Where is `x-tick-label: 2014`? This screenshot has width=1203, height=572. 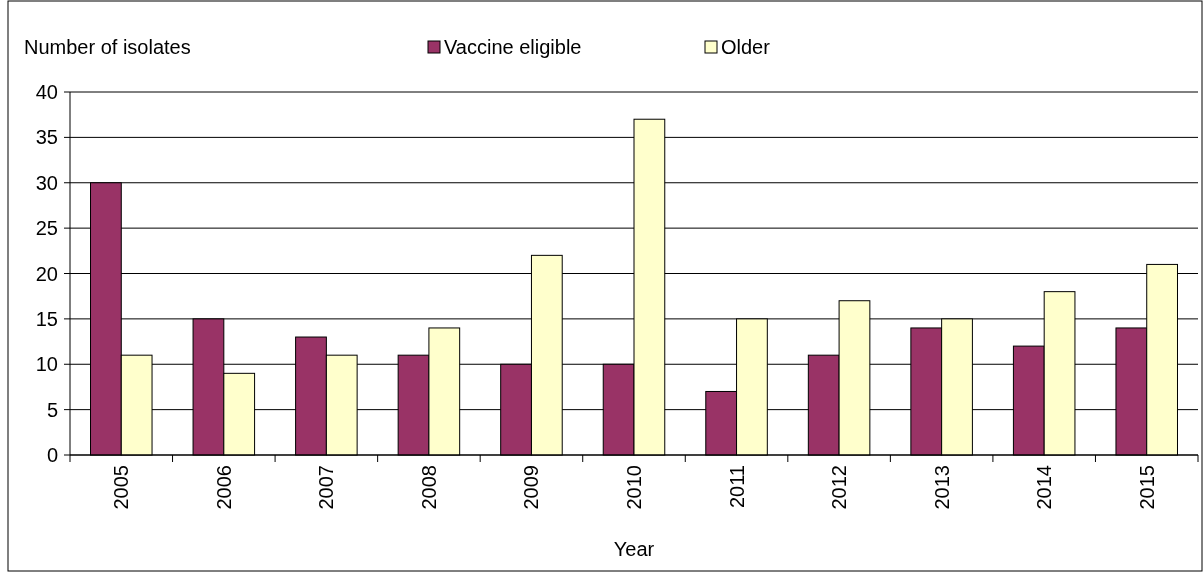
x-tick-label: 2014 is located at coordinates (1044, 487).